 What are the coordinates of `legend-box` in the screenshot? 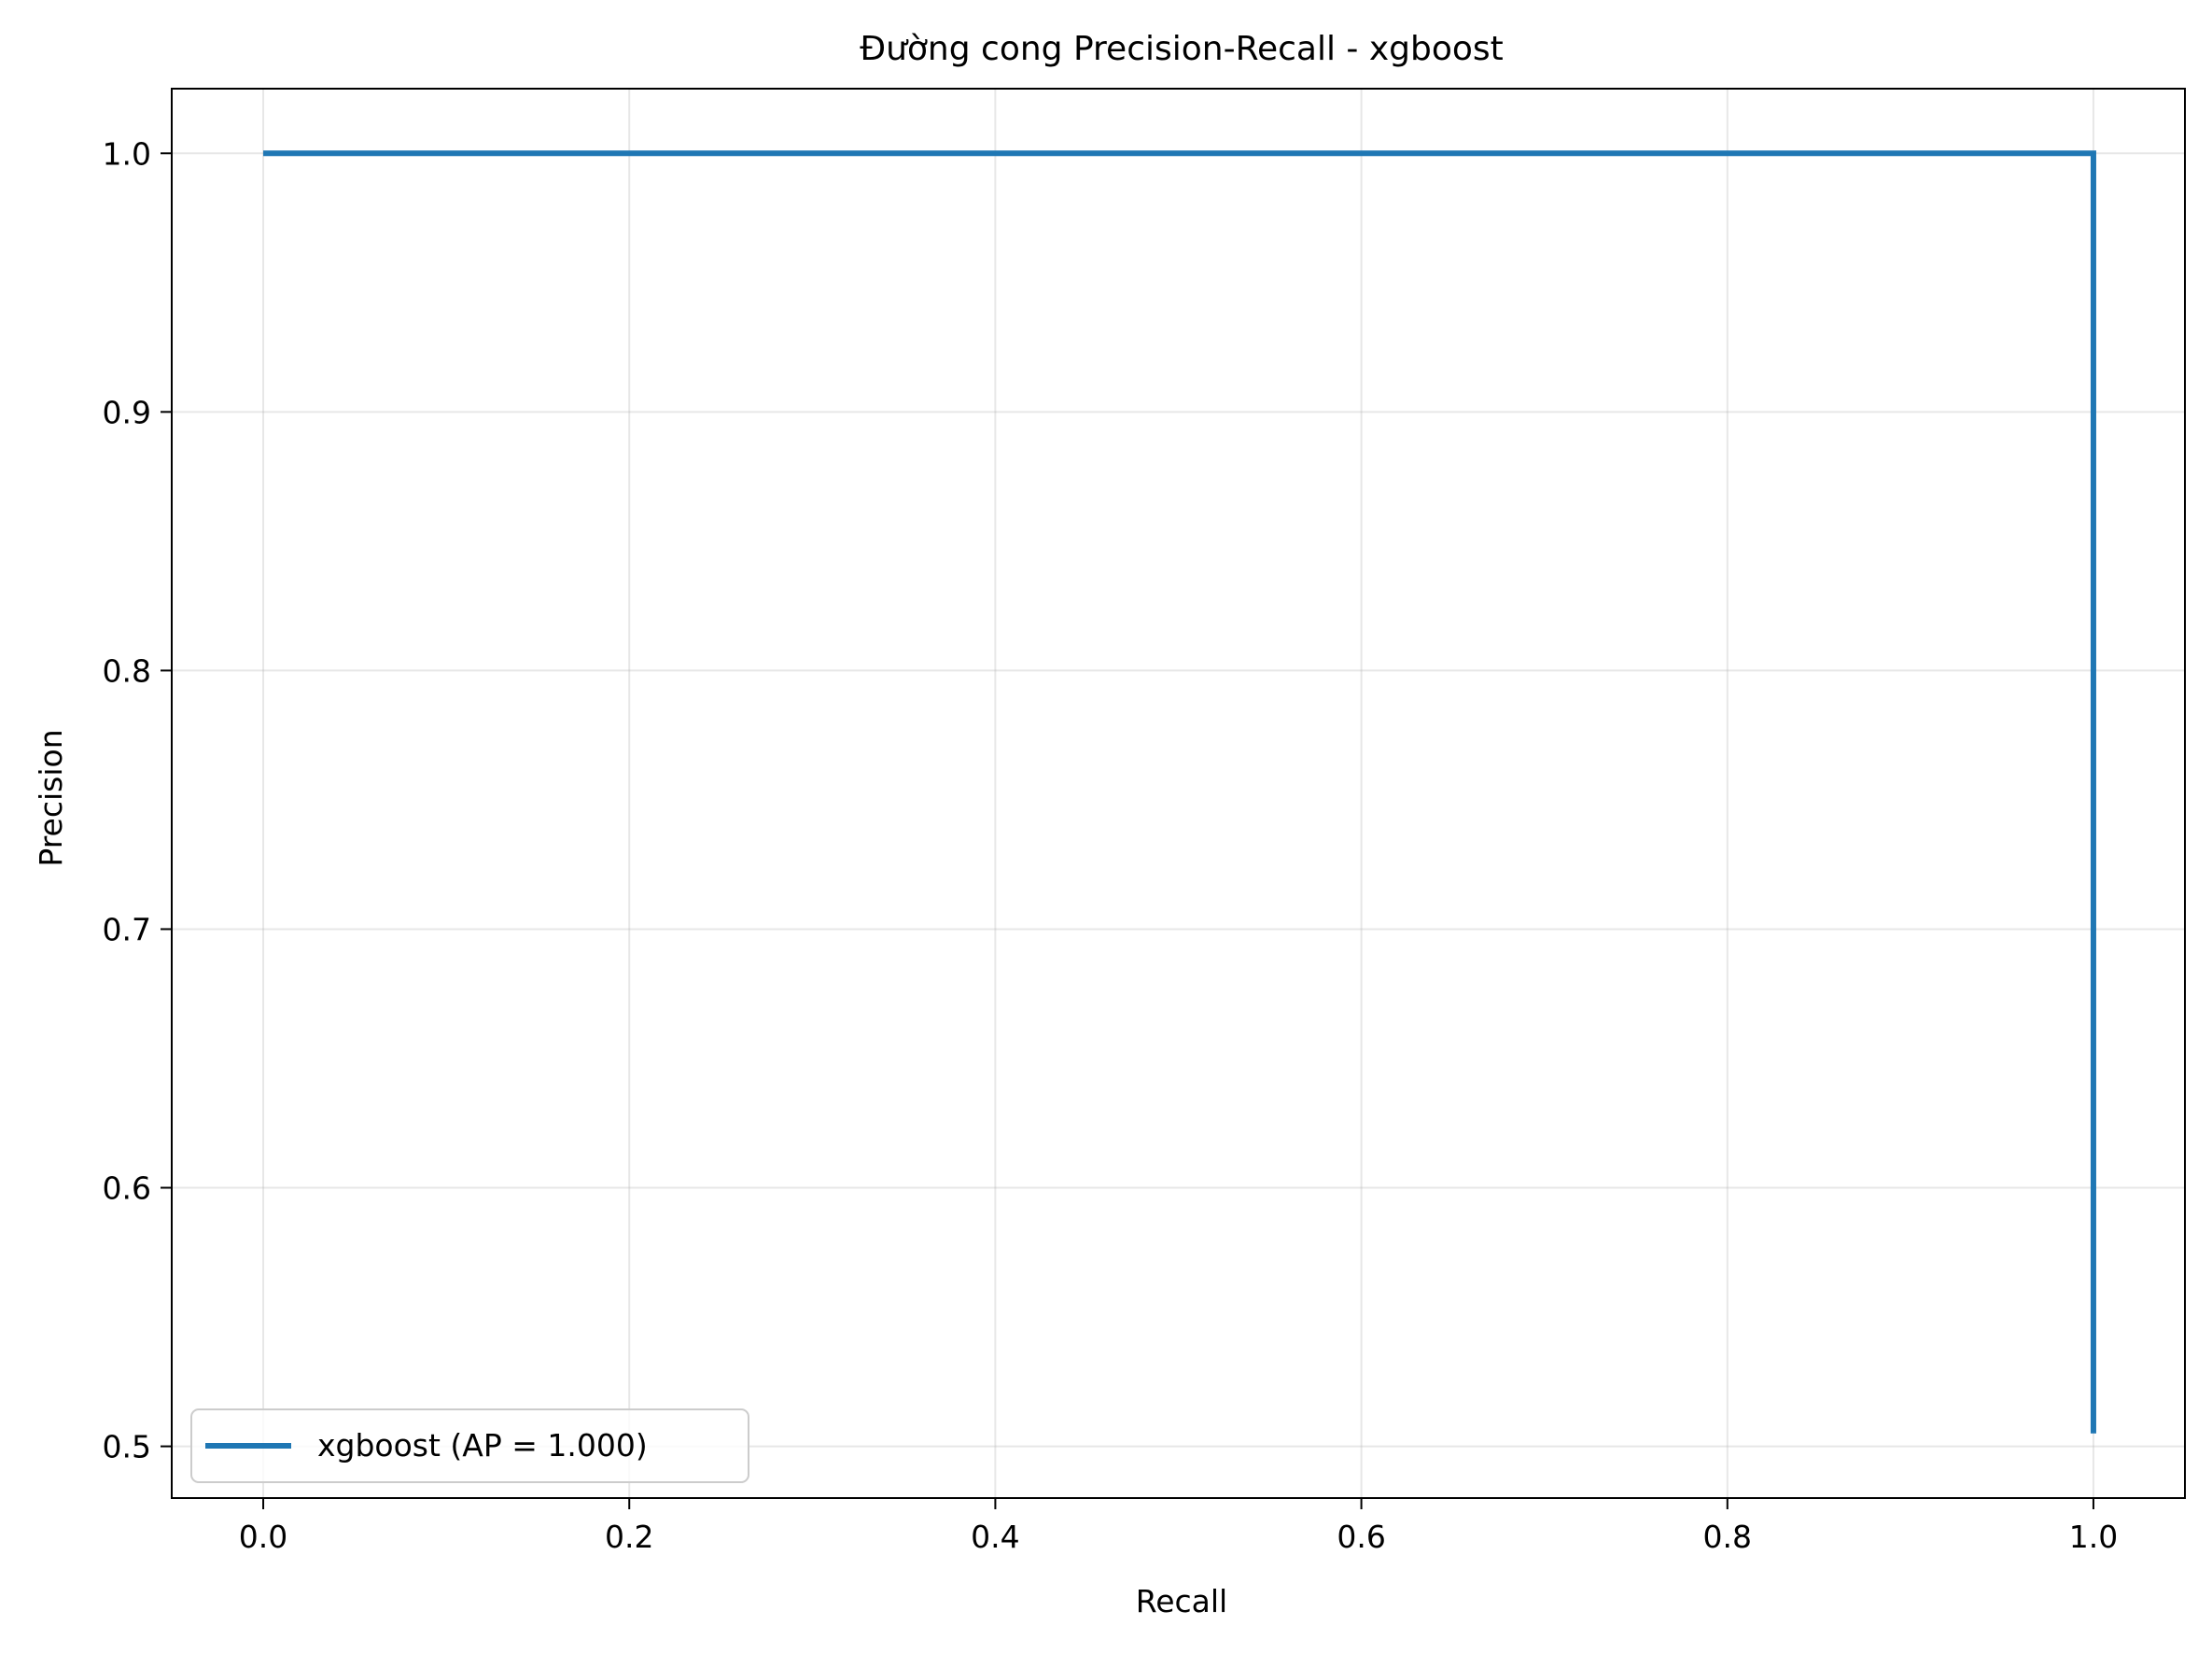 It's located at (469, 1445).